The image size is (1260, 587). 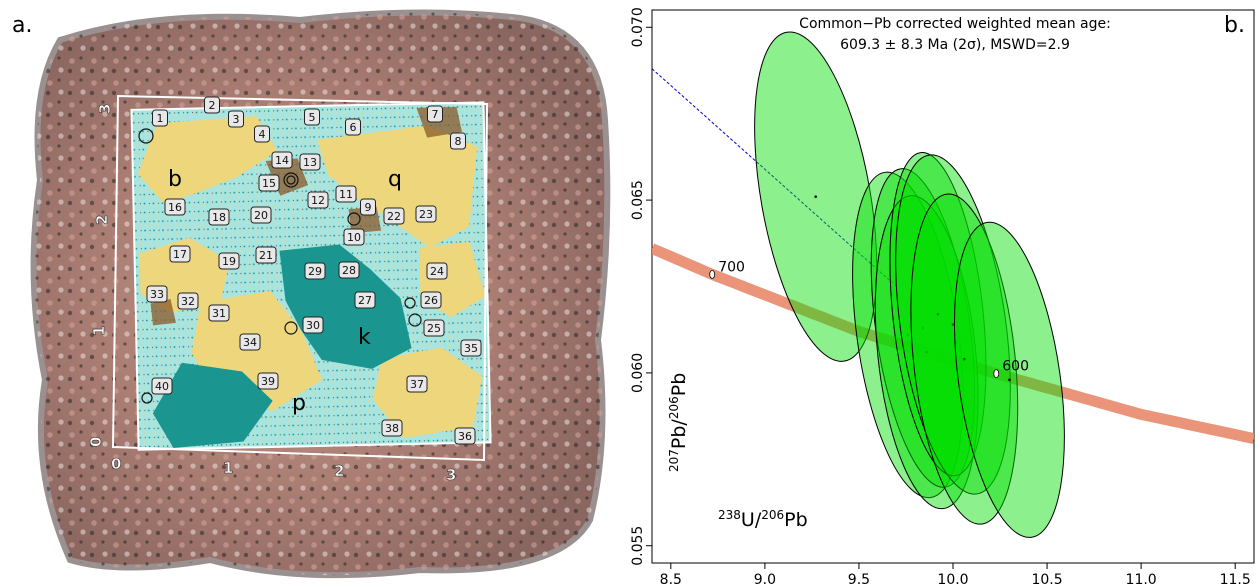 I want to click on panel-a-y-ticks: 0 1 2 3, so click(x=101, y=275).